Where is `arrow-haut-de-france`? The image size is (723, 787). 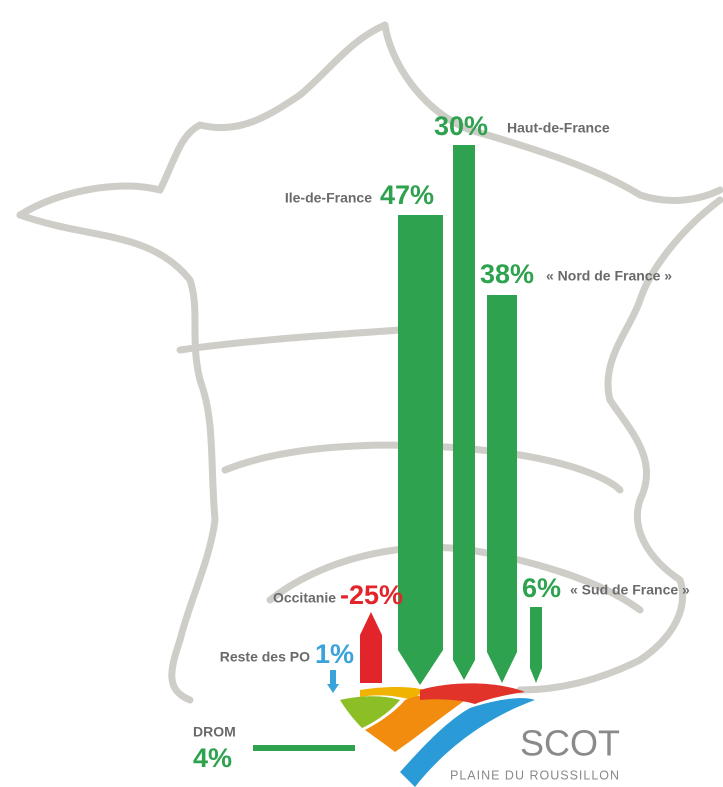
arrow-haut-de-france is located at coordinates (464, 412).